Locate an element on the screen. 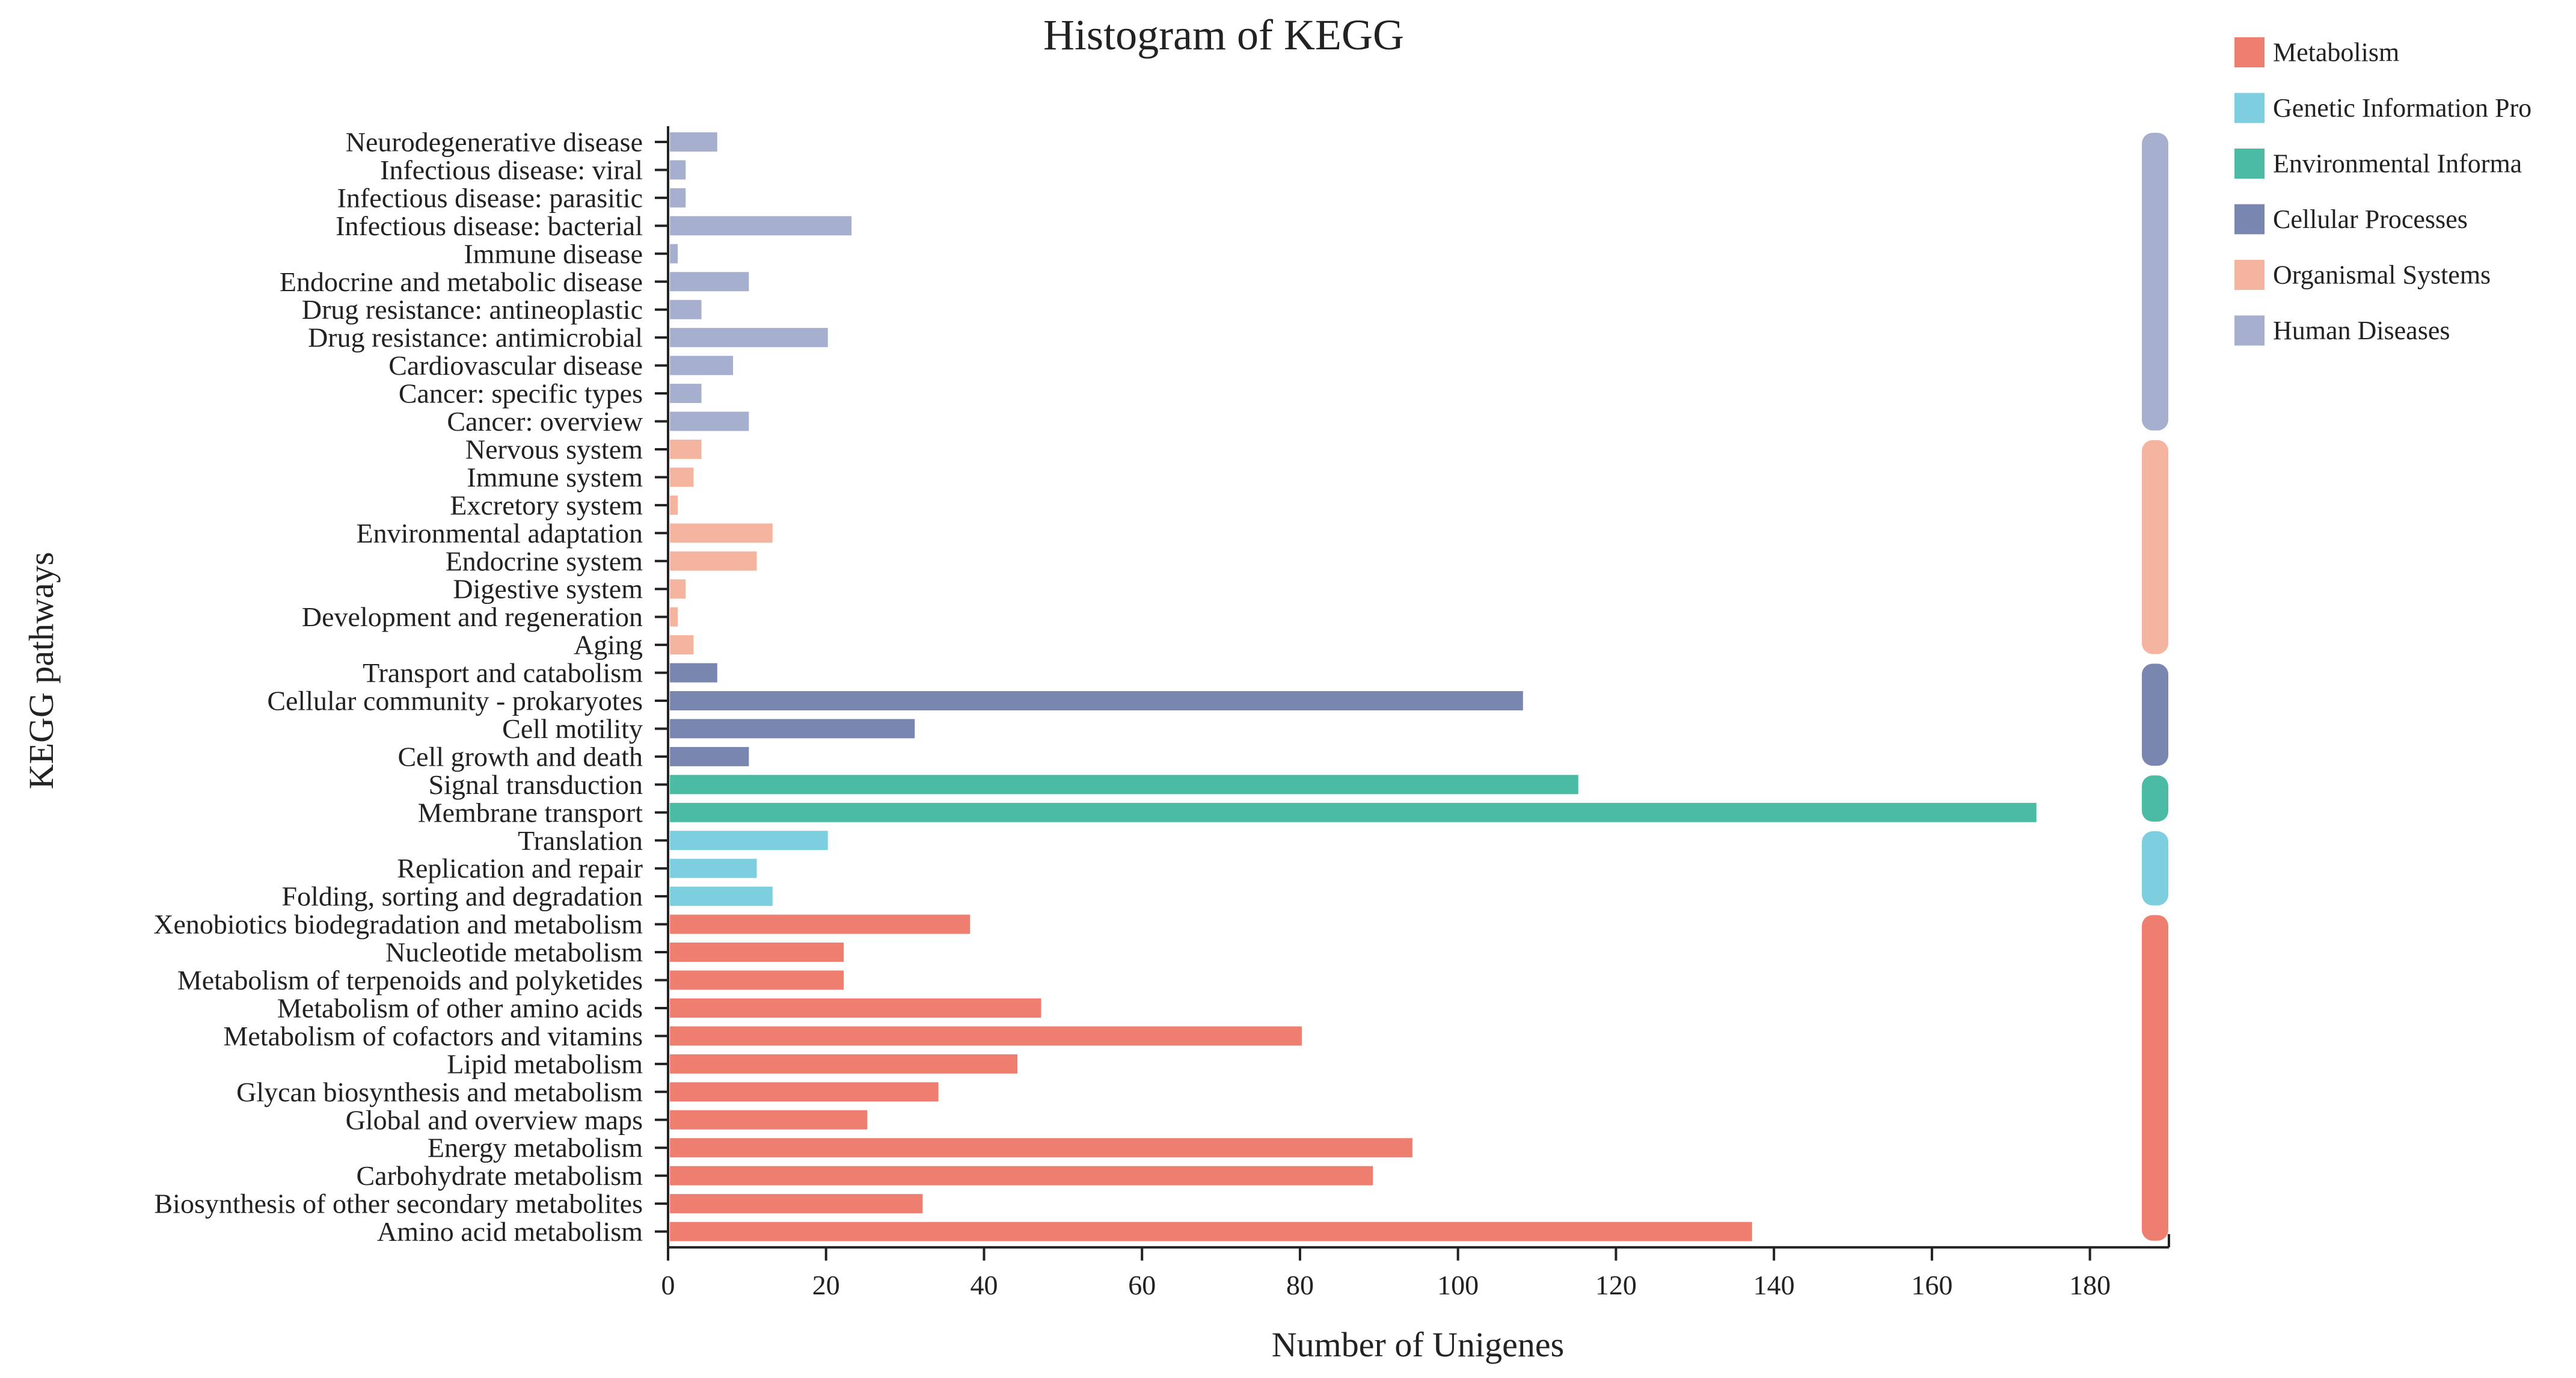 Image resolution: width=2576 pixels, height=1378 pixels. bar-metabolism-of-cofactors-and-vitamins is located at coordinates (986, 1036).